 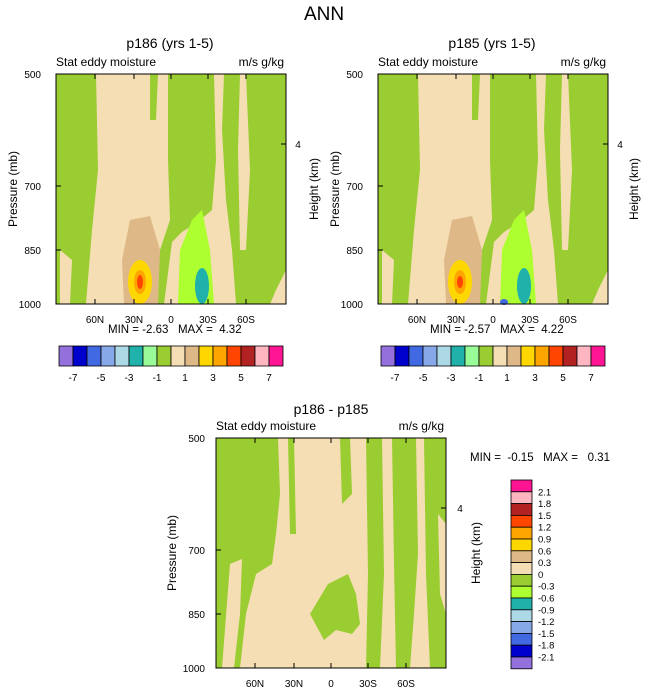 What do you see at coordinates (354, 251) in the screenshot?
I see `panel2-ytick-850: 850` at bounding box center [354, 251].